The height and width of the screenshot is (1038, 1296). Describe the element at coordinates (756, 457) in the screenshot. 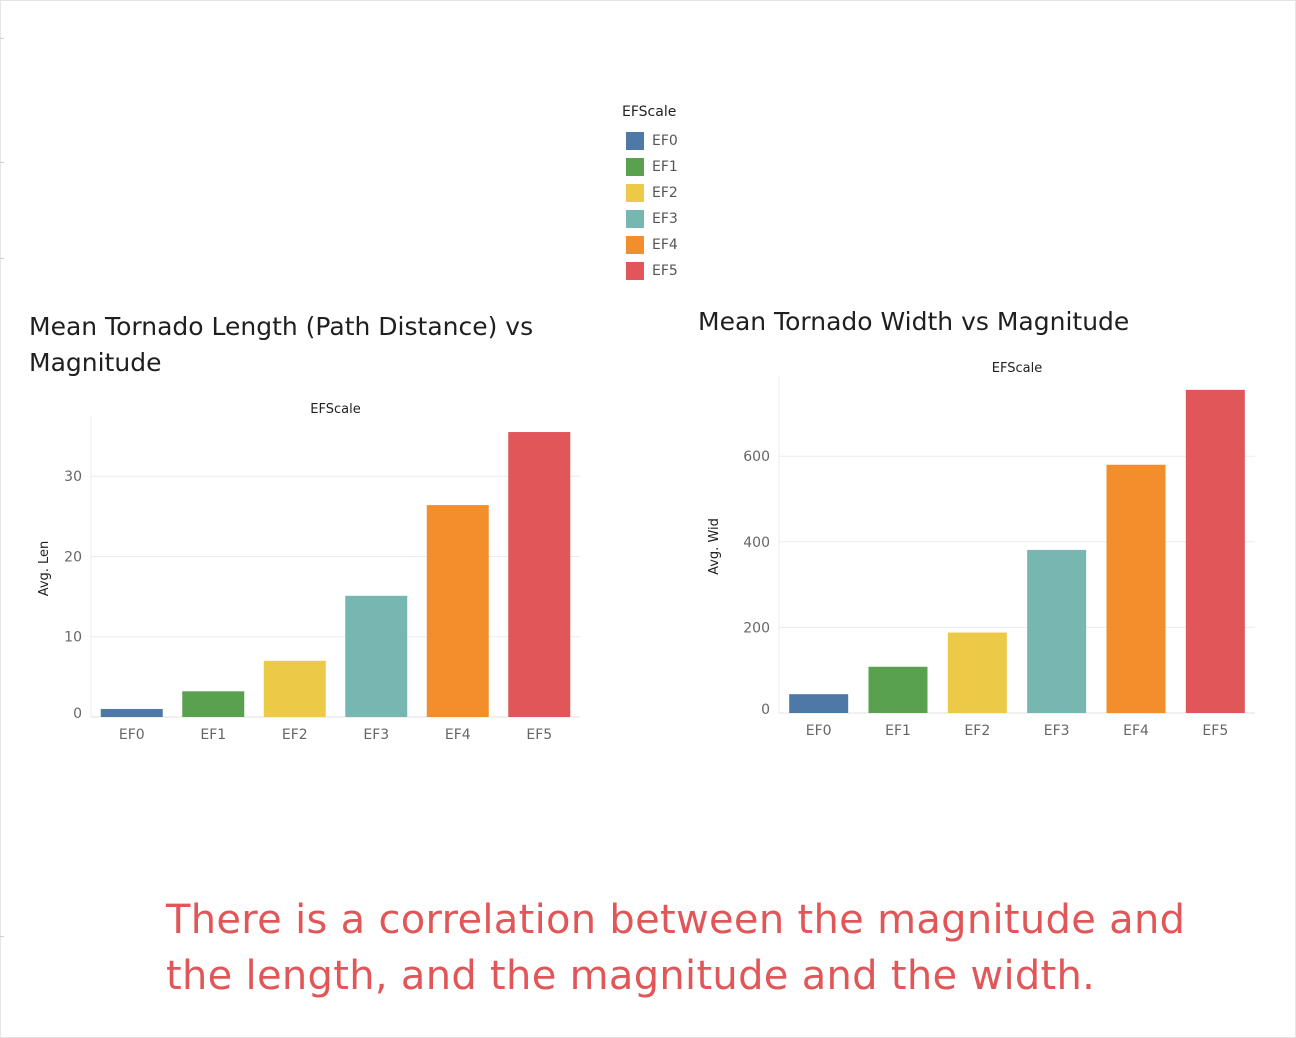

I see `y-tick-label: 600` at that location.